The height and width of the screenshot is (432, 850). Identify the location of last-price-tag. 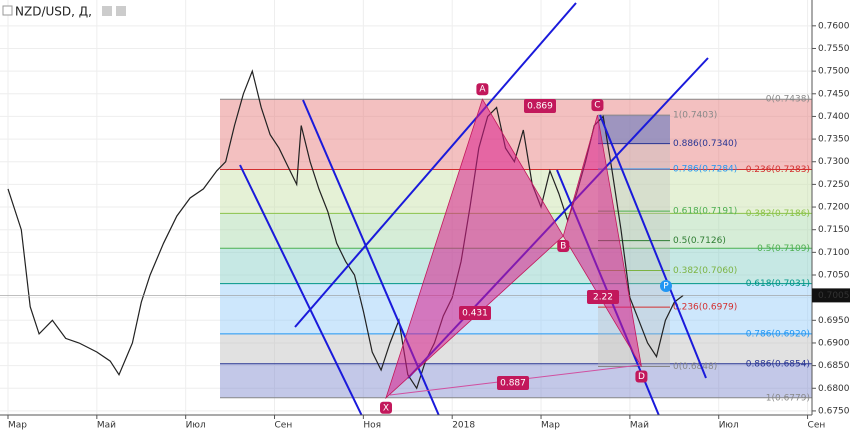
(831, 295).